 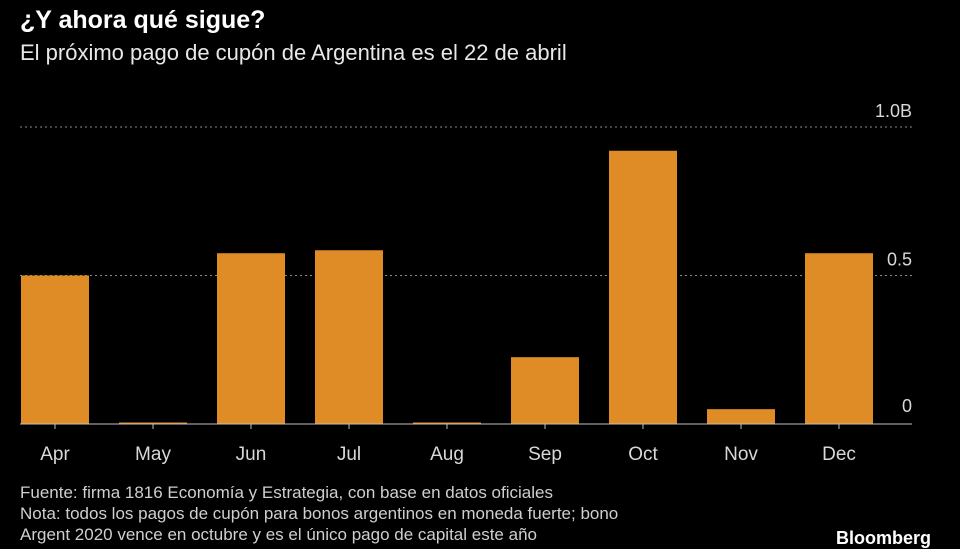 I want to click on bar-dec, so click(x=839, y=338).